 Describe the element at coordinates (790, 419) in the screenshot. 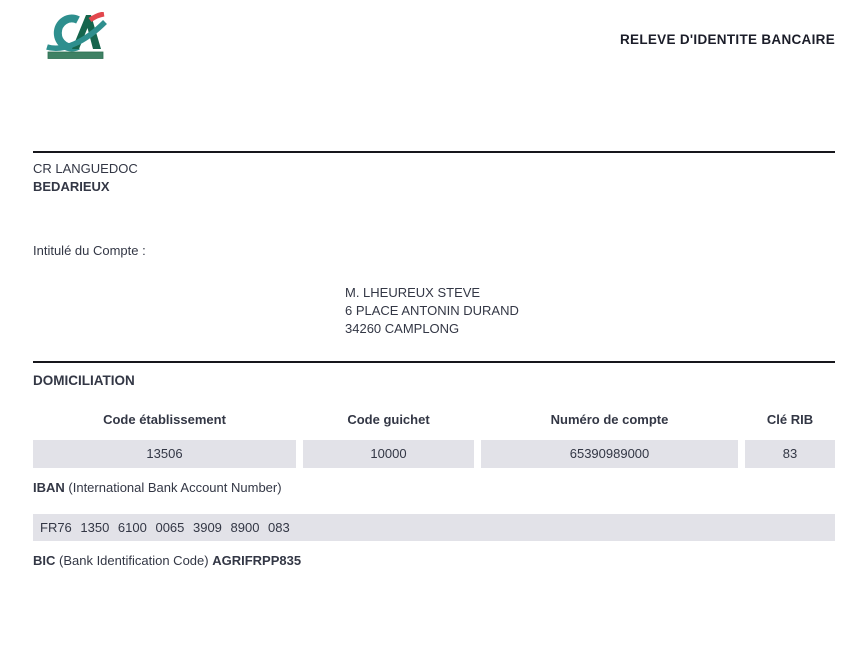

I see `column-header-cle-rib: Clé RIB` at that location.